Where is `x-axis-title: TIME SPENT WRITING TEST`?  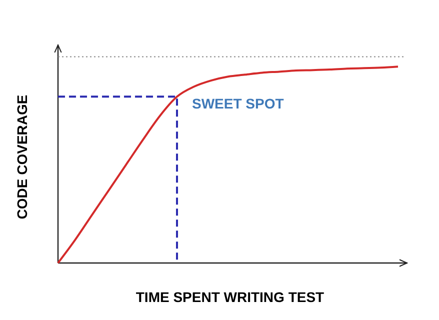 x-axis-title: TIME SPENT WRITING TEST is located at coordinates (230, 297).